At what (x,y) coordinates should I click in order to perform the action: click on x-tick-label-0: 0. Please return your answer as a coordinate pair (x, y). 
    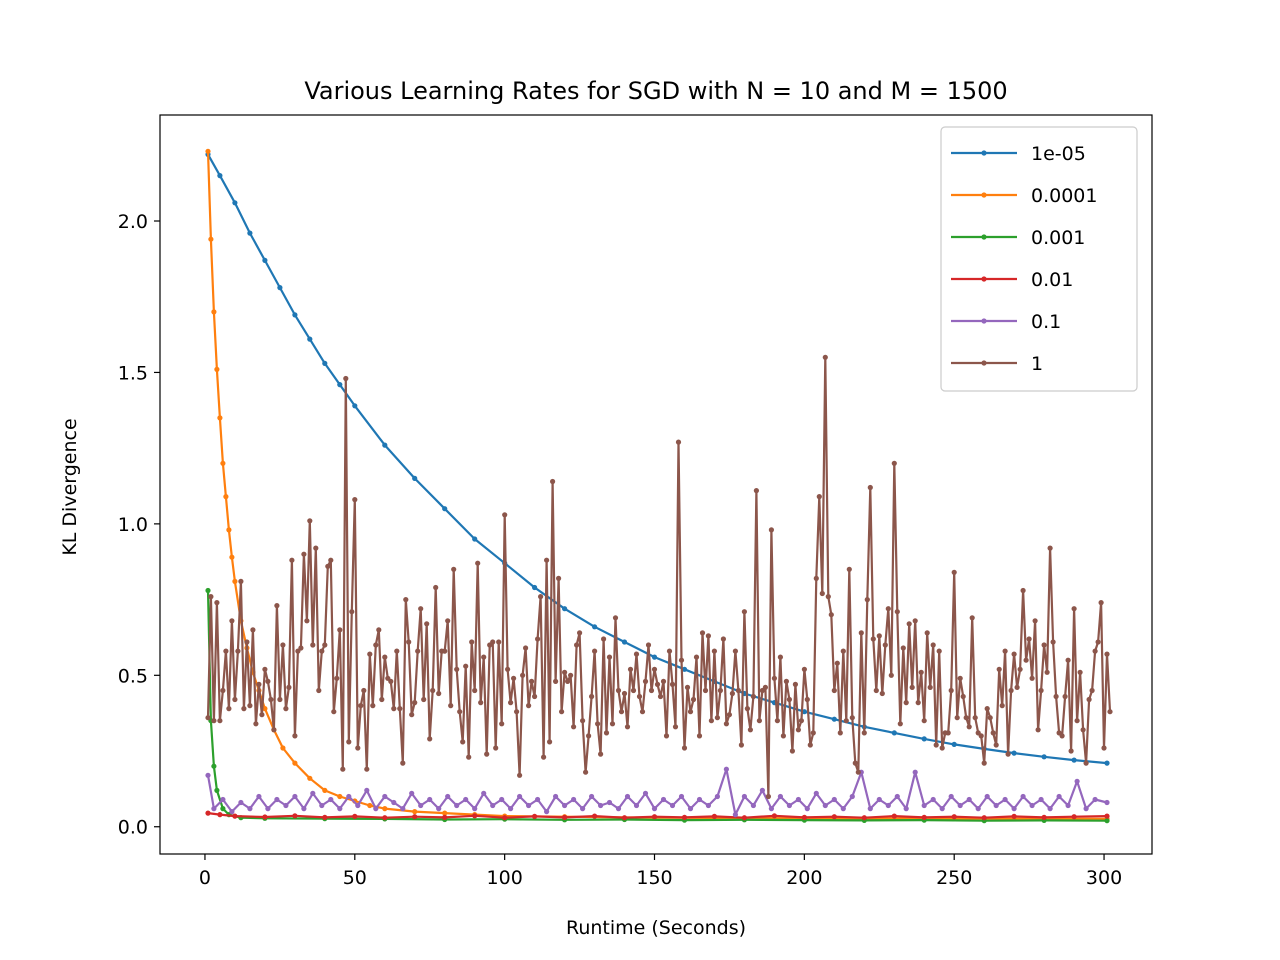
    Looking at the image, I should click on (205, 878).